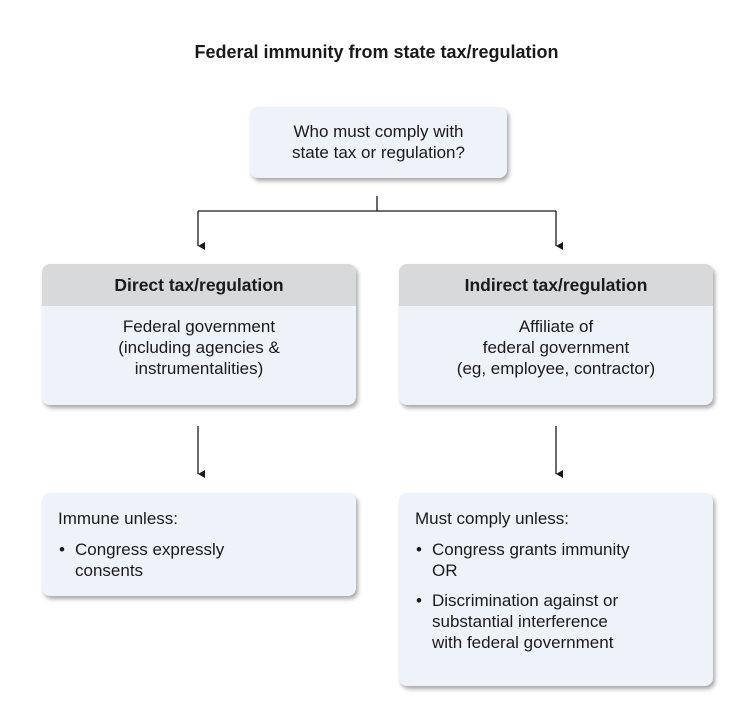  Describe the element at coordinates (118, 518) in the screenshot. I see `outcome-lead: Immune unless:` at that location.